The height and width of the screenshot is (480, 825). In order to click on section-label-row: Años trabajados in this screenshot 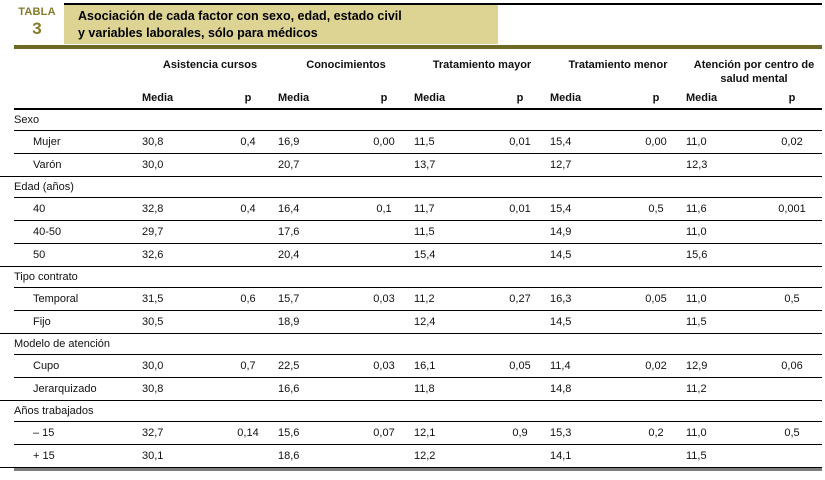, I will do `click(418, 411)`.